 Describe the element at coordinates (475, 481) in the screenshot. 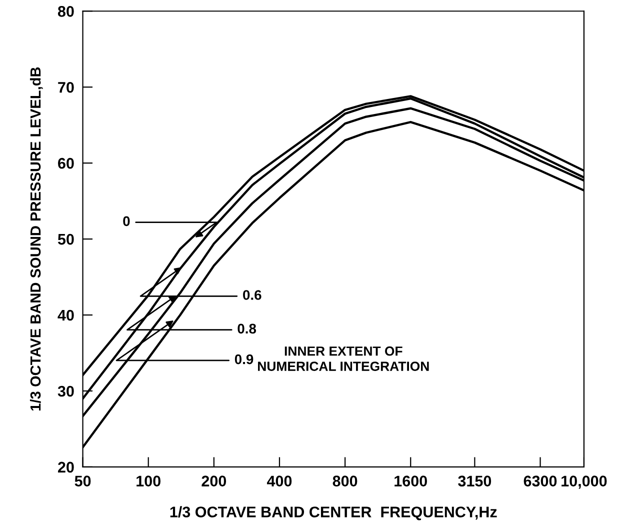

I see `x-tick-label: 3150` at that location.